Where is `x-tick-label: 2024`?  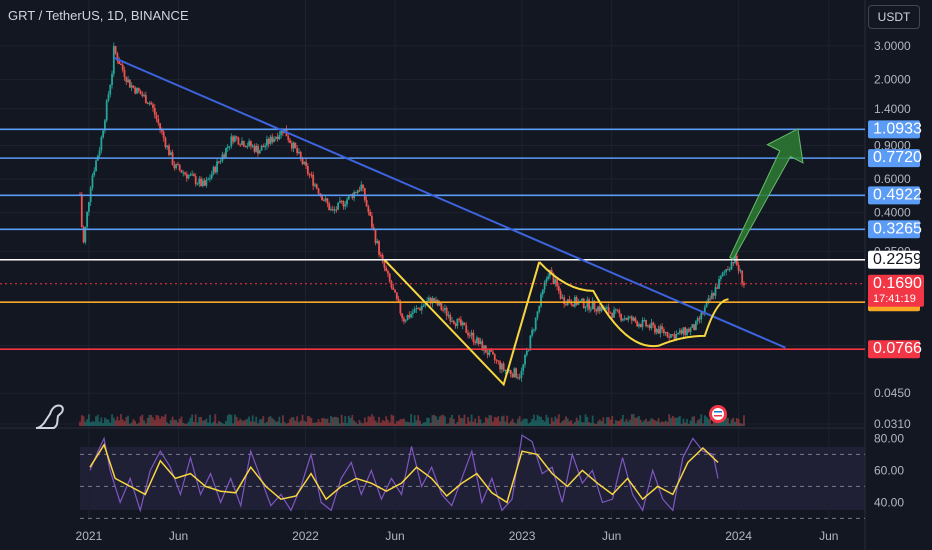
x-tick-label: 2024 is located at coordinates (738, 536).